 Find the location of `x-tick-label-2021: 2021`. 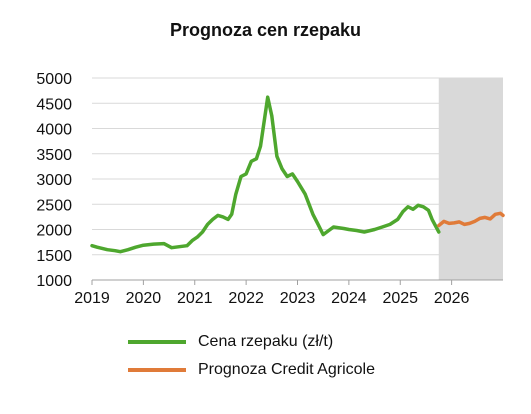

x-tick-label-2021: 2021 is located at coordinates (195, 298).